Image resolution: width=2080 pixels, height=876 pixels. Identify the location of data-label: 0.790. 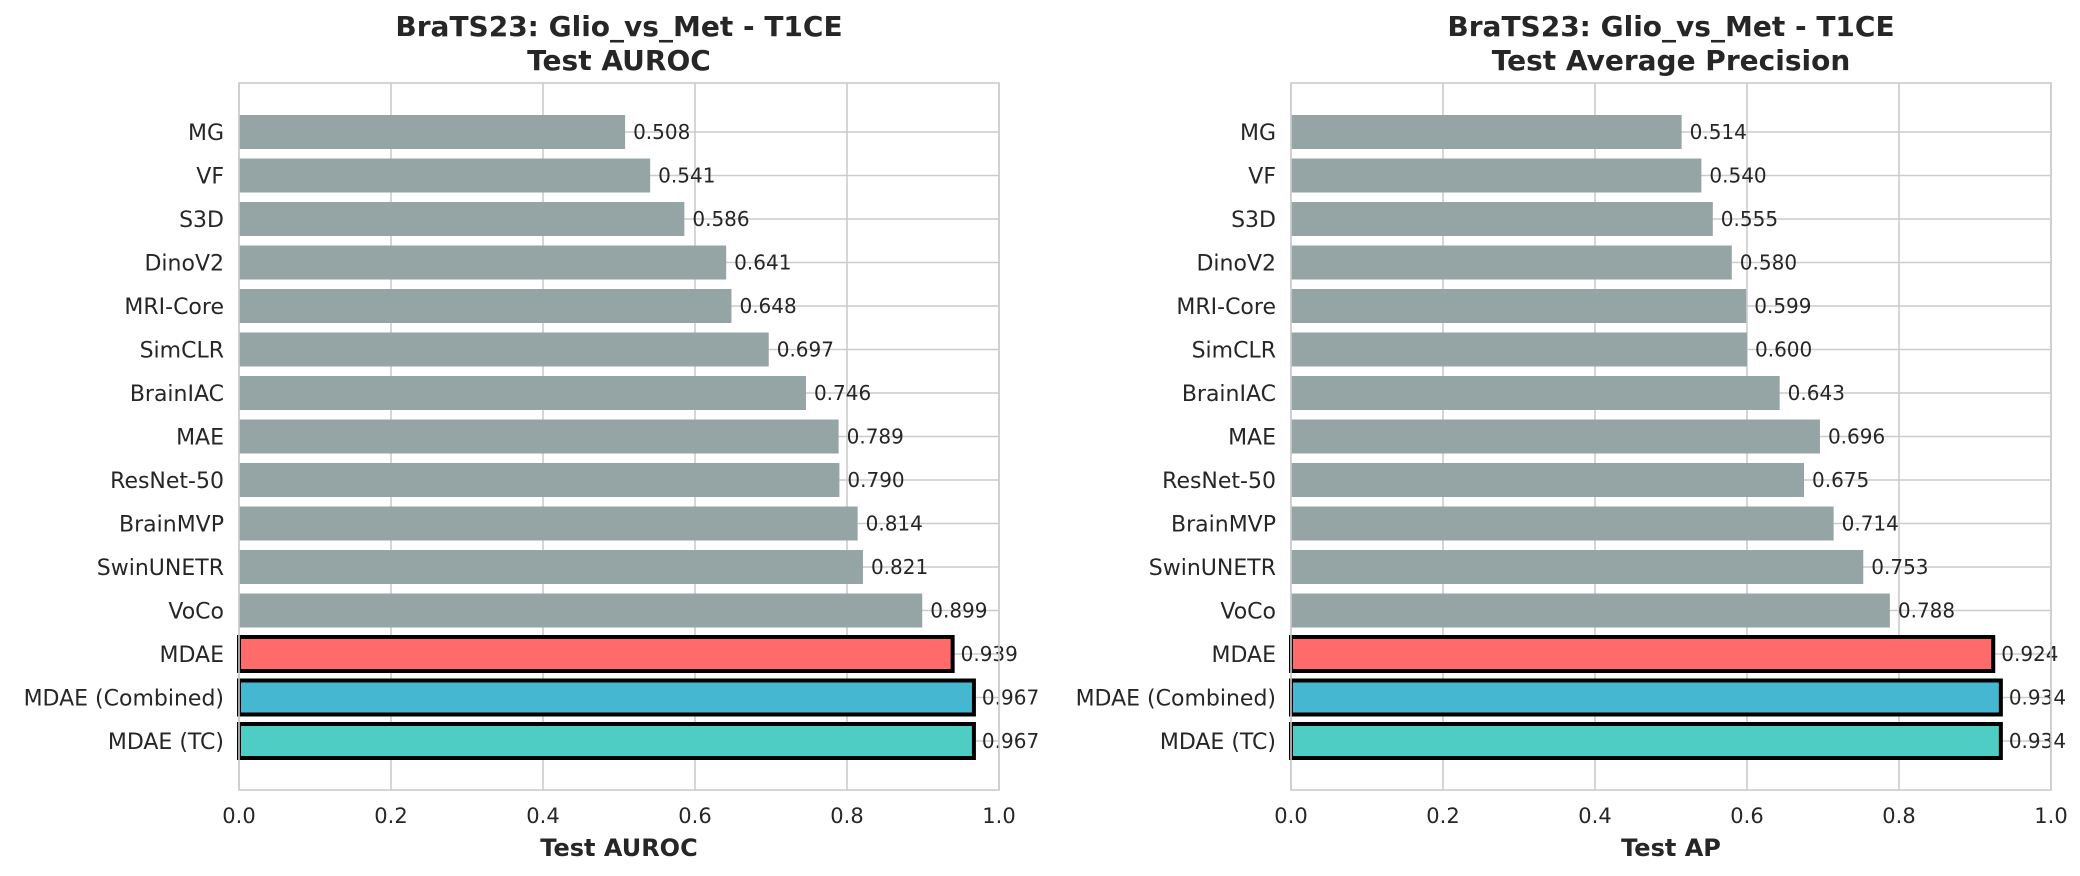
(875, 480).